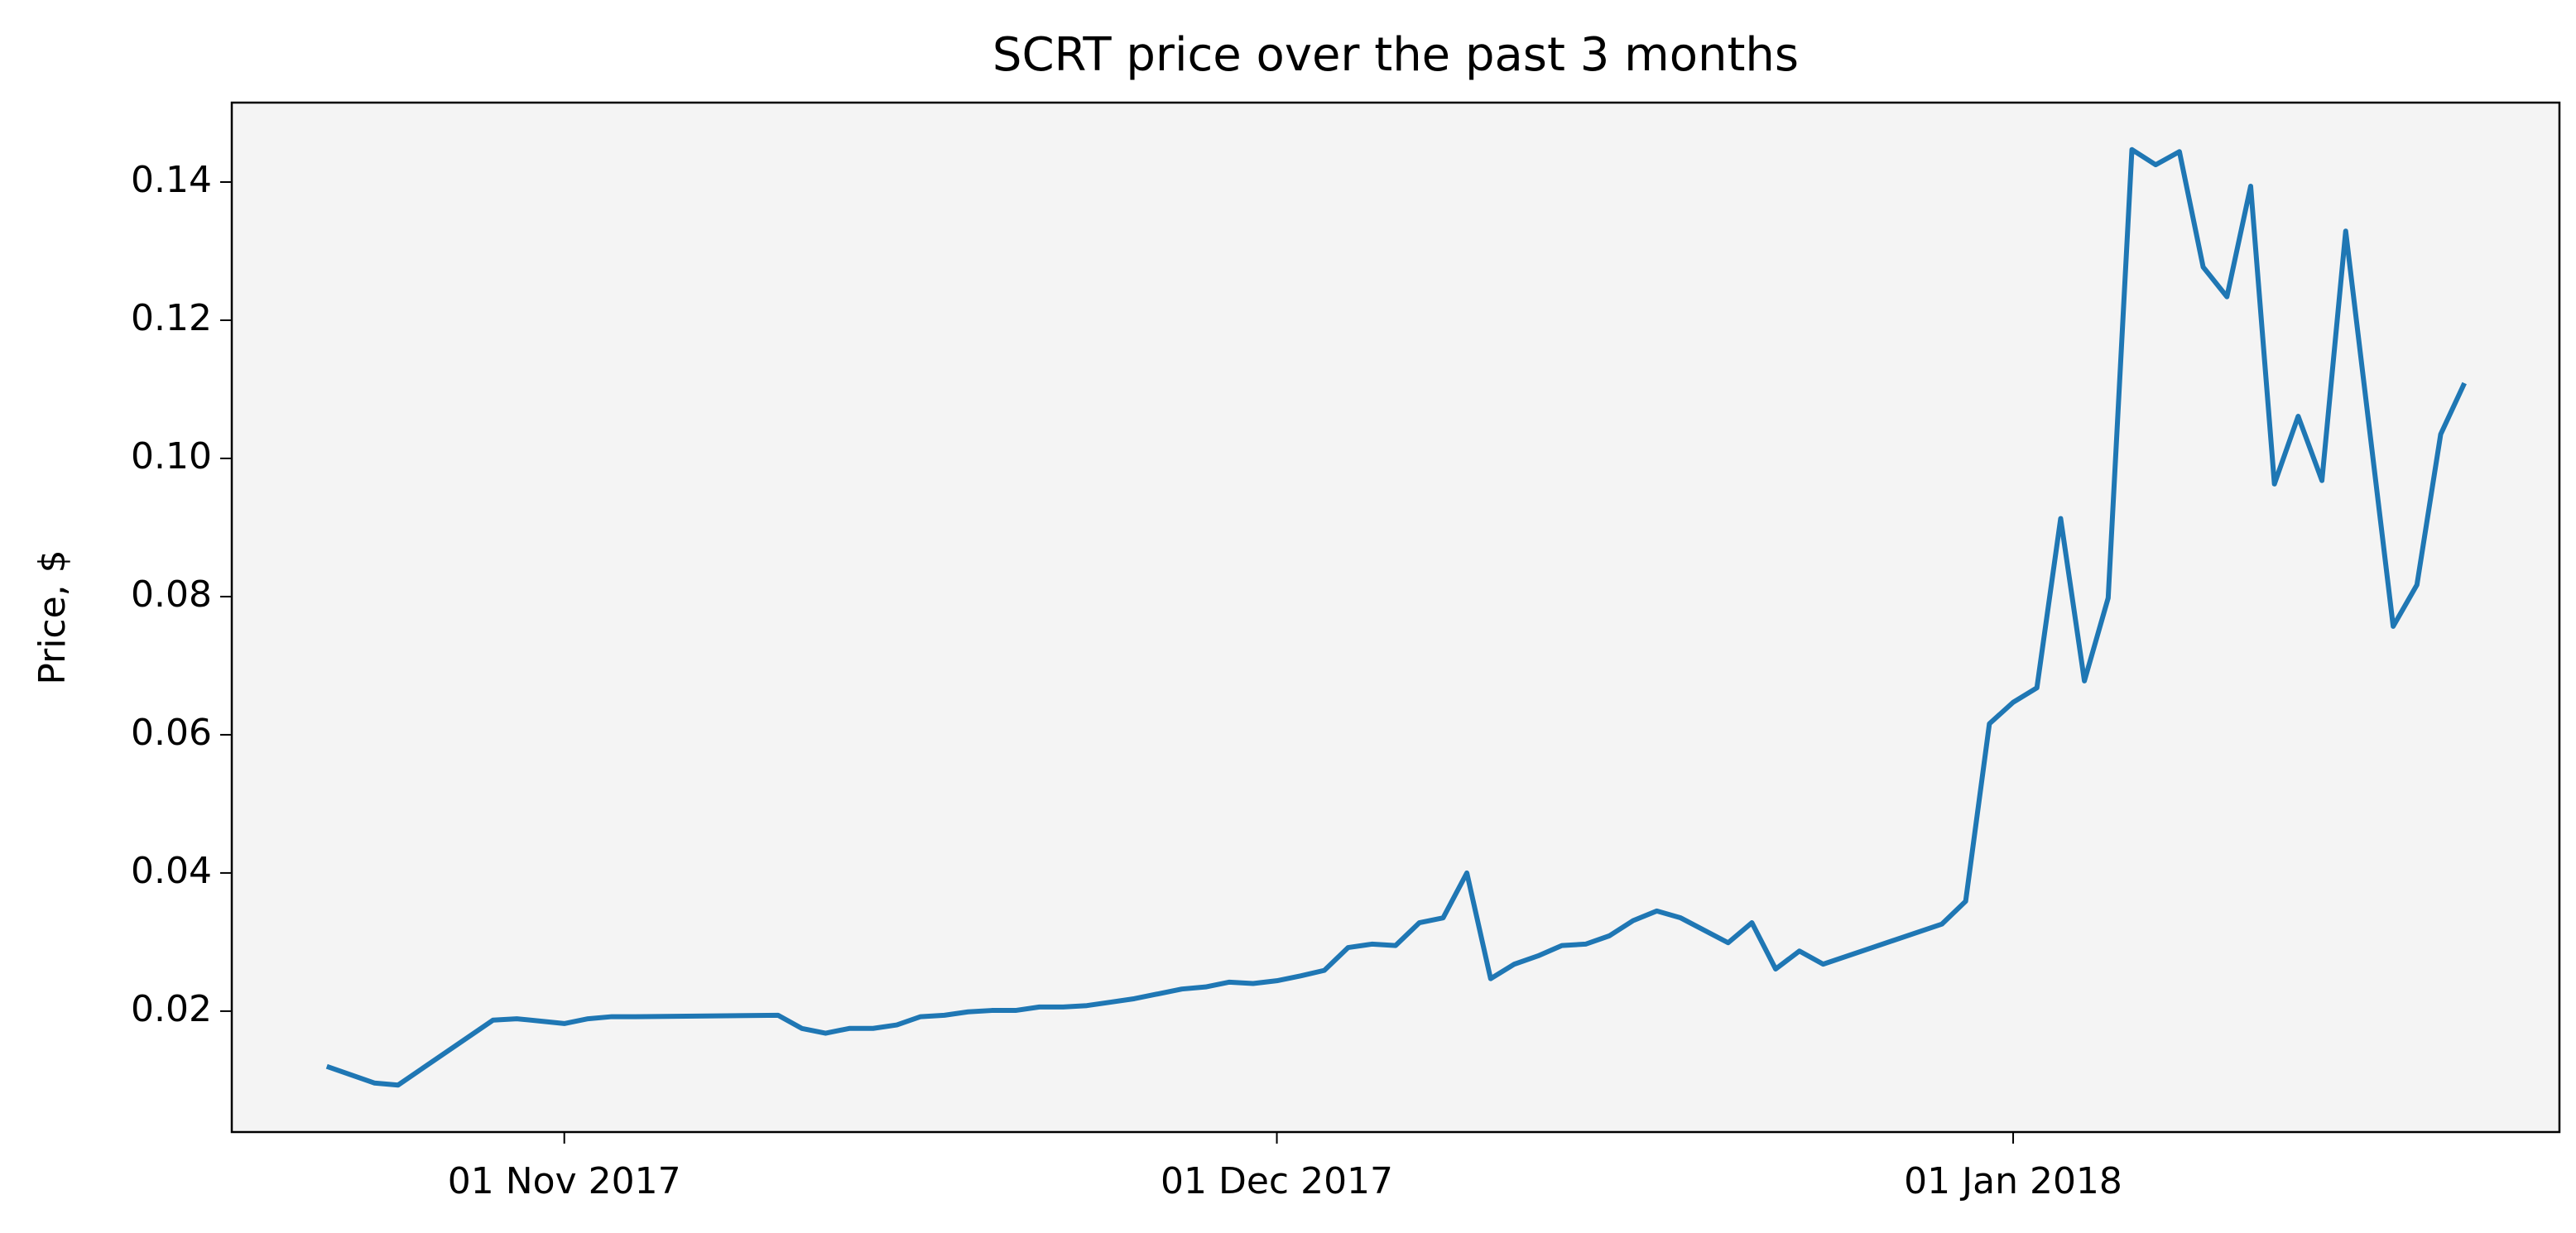  Describe the element at coordinates (171, 594) in the screenshot. I see `y-tick-label: 0.08` at that location.